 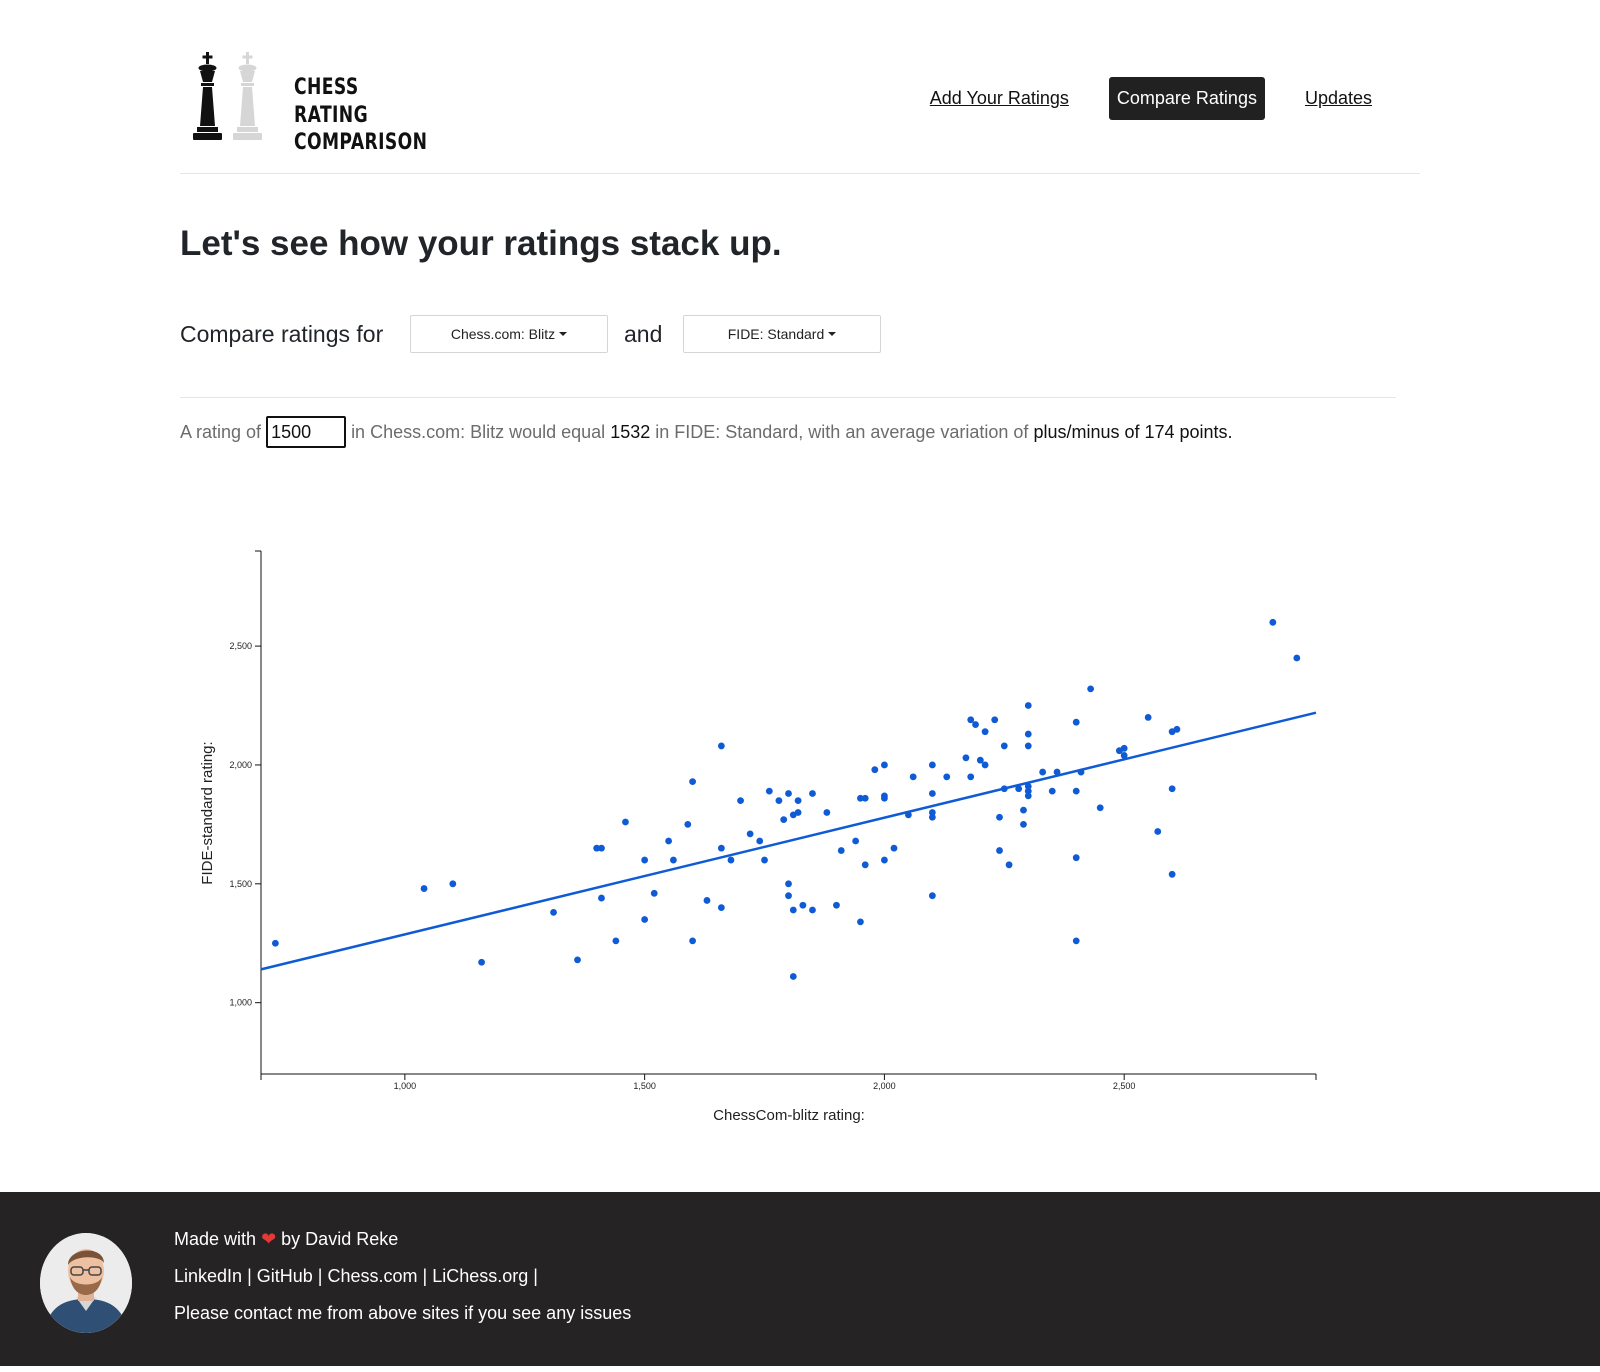 What do you see at coordinates (227, 96) in the screenshot?
I see `chess-kings-icon` at bounding box center [227, 96].